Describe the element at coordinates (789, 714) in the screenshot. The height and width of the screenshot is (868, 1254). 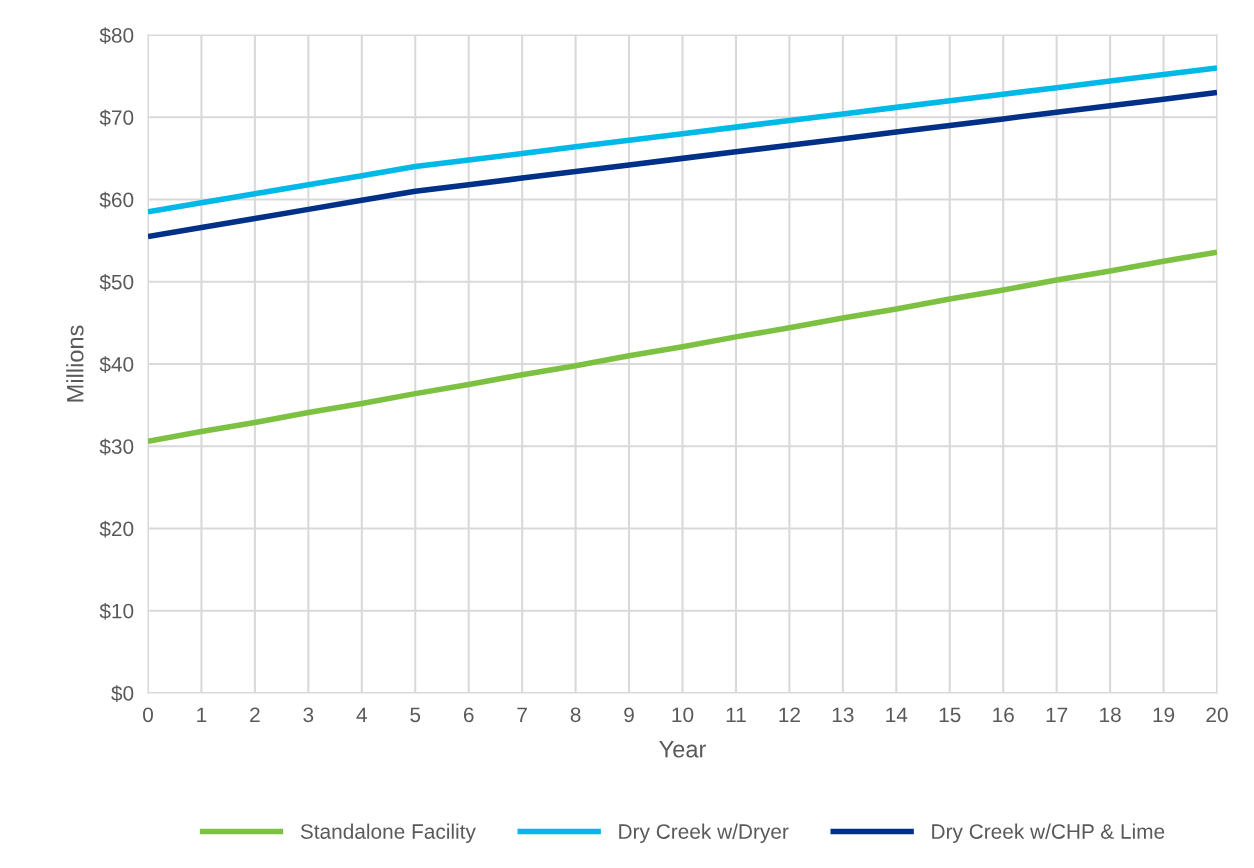
I see `x-tick-label: 12` at that location.